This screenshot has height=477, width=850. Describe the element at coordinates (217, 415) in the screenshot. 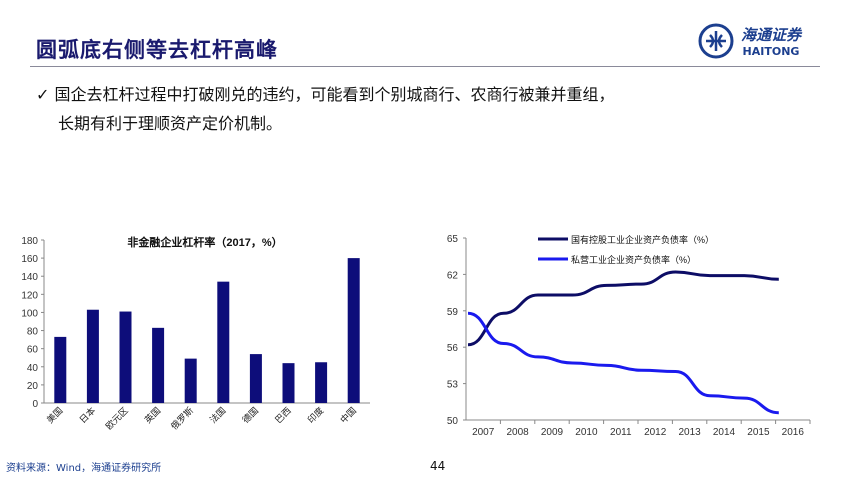

I see `x-tick-label: 法国` at that location.